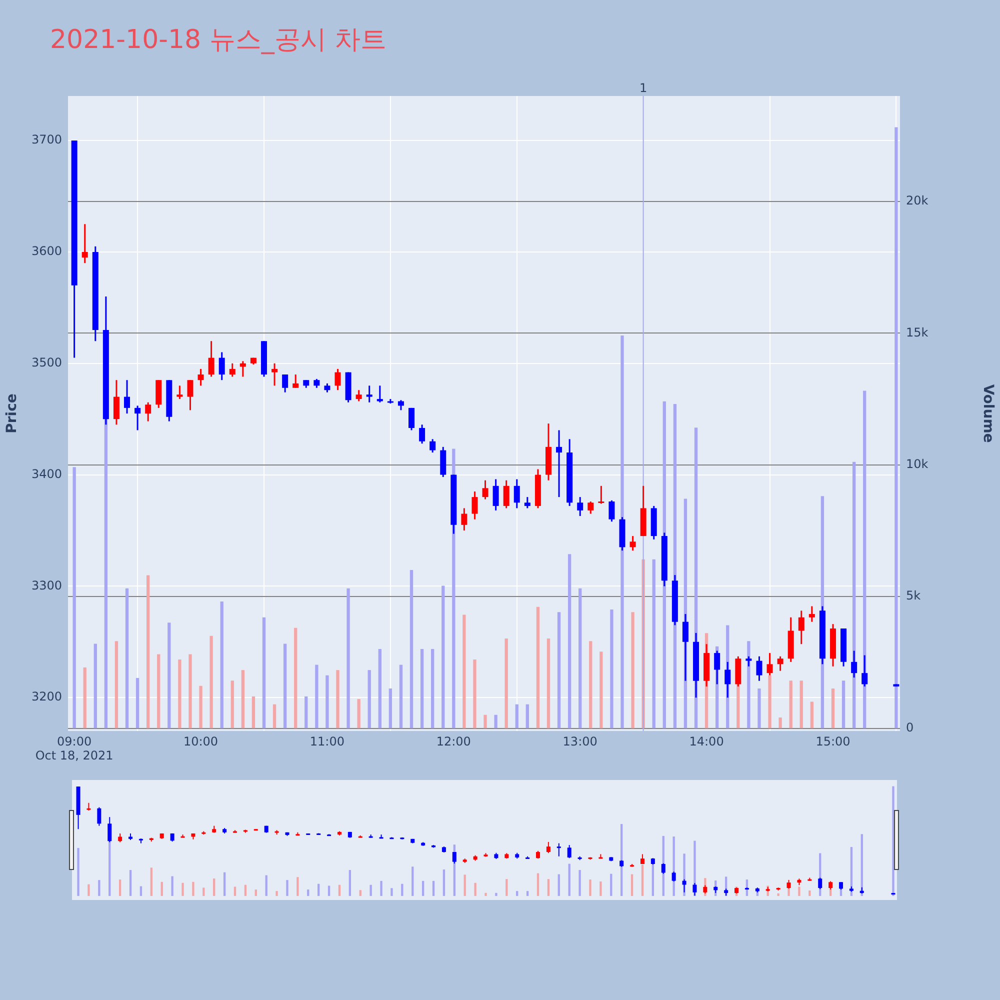 The height and width of the screenshot is (1000, 1000). I want to click on y-tick-label: 3200, so click(46, 697).